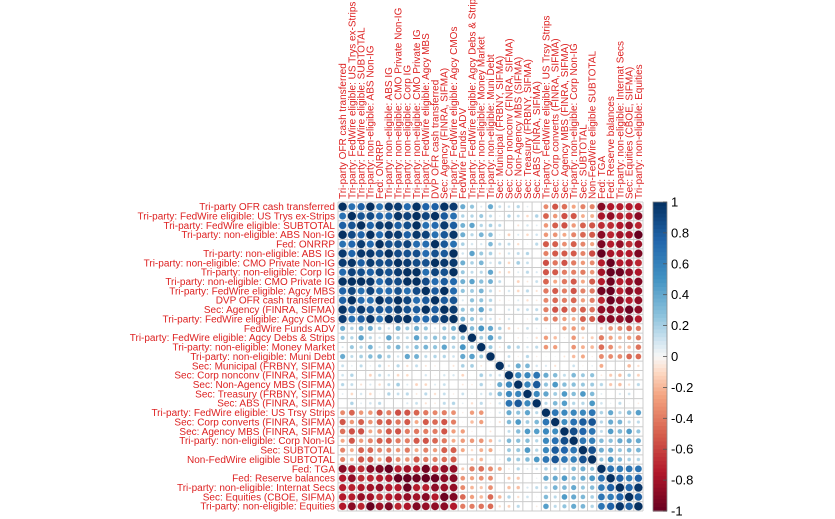  Describe the element at coordinates (680, 294) in the screenshot. I see `colorbar-tick-label: 0.4` at that location.